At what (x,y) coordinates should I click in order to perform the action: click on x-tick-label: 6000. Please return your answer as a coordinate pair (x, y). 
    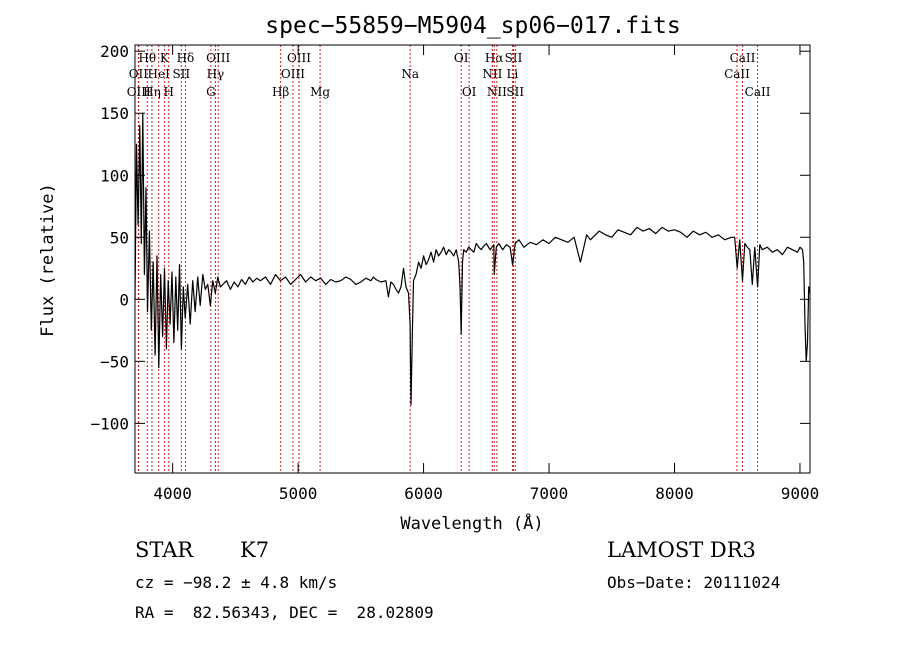
    Looking at the image, I should click on (423, 493).